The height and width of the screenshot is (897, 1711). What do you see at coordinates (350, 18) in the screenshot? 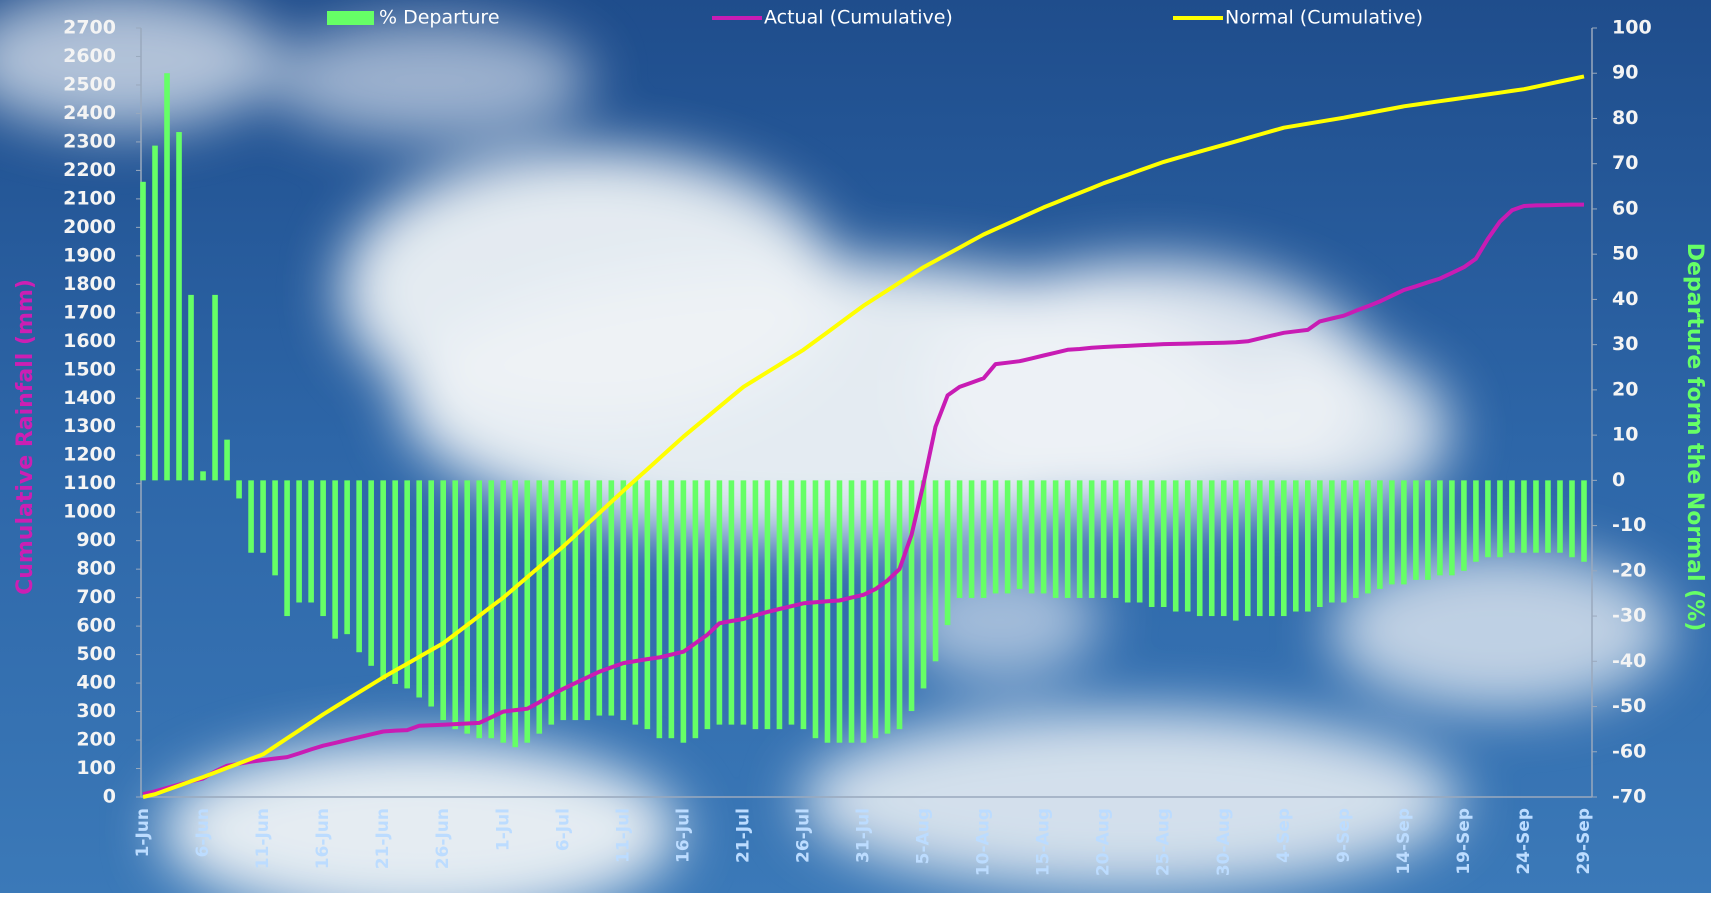
I see `legend-swatch` at bounding box center [350, 18].